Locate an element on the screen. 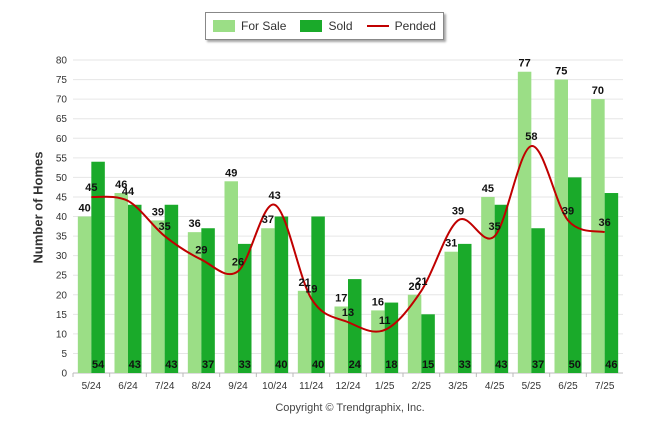  sold-swatch is located at coordinates (311, 26).